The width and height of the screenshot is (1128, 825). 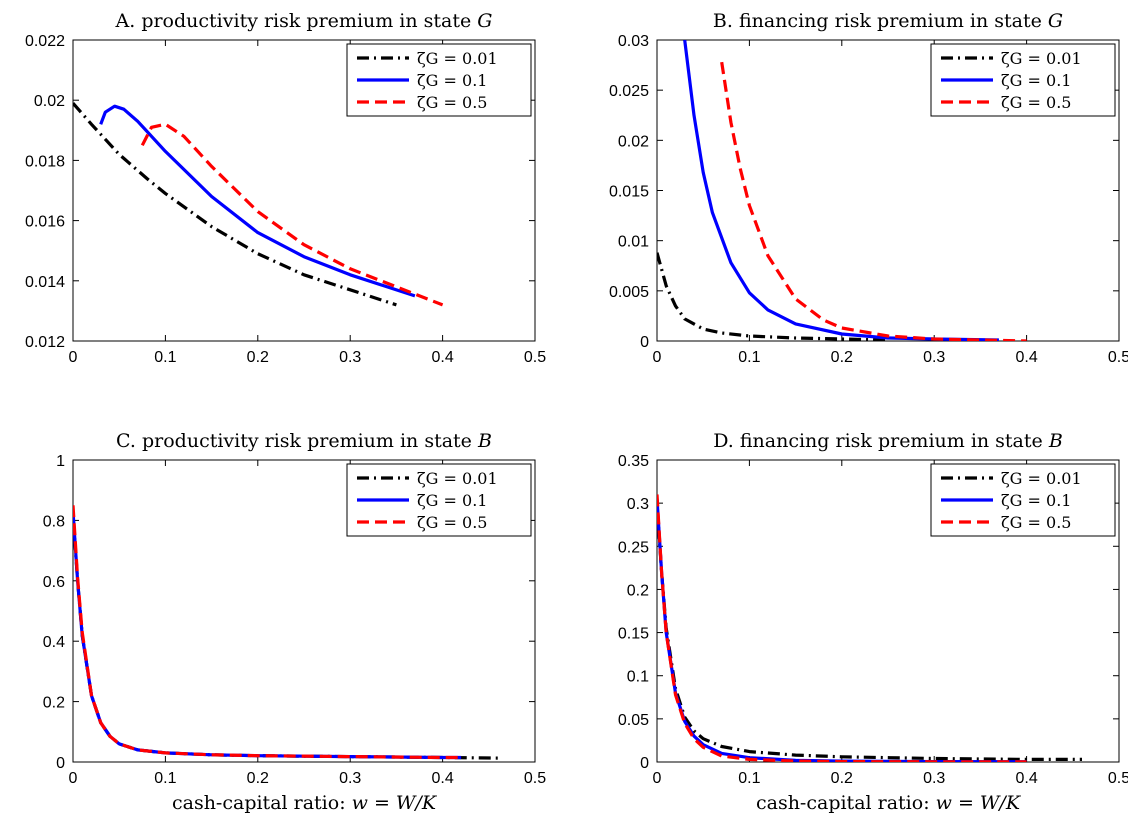 I want to click on y-tick-label: 0.1, so click(x=638, y=677).